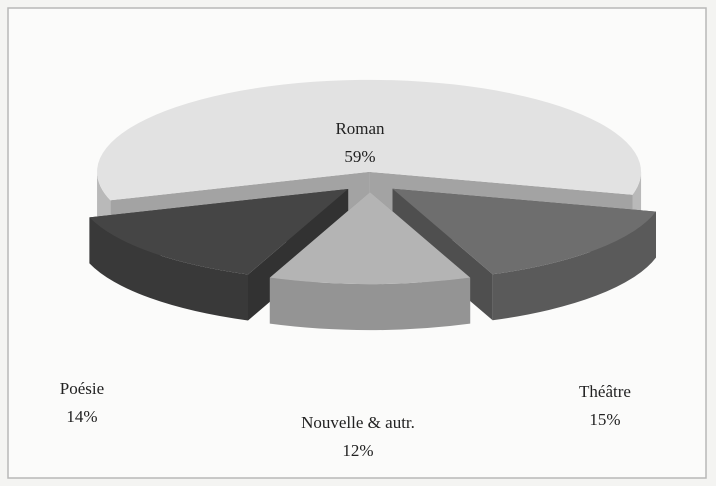  What do you see at coordinates (357, 450) in the screenshot?
I see `slice-value-label: 12%` at bounding box center [357, 450].